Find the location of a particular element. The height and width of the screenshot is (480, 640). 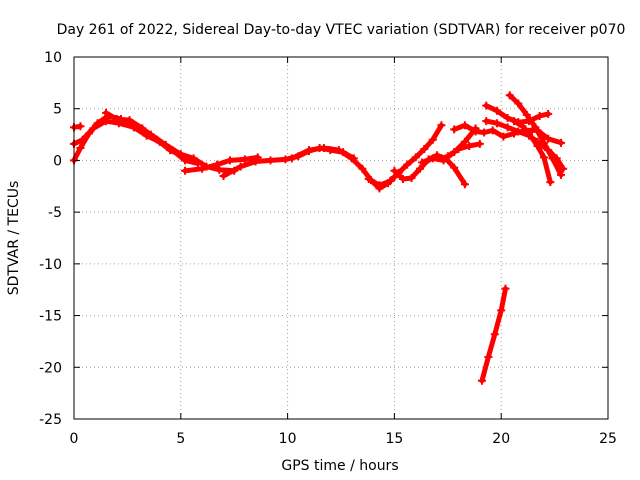

y-tick-label: -10 is located at coordinates (50, 265).